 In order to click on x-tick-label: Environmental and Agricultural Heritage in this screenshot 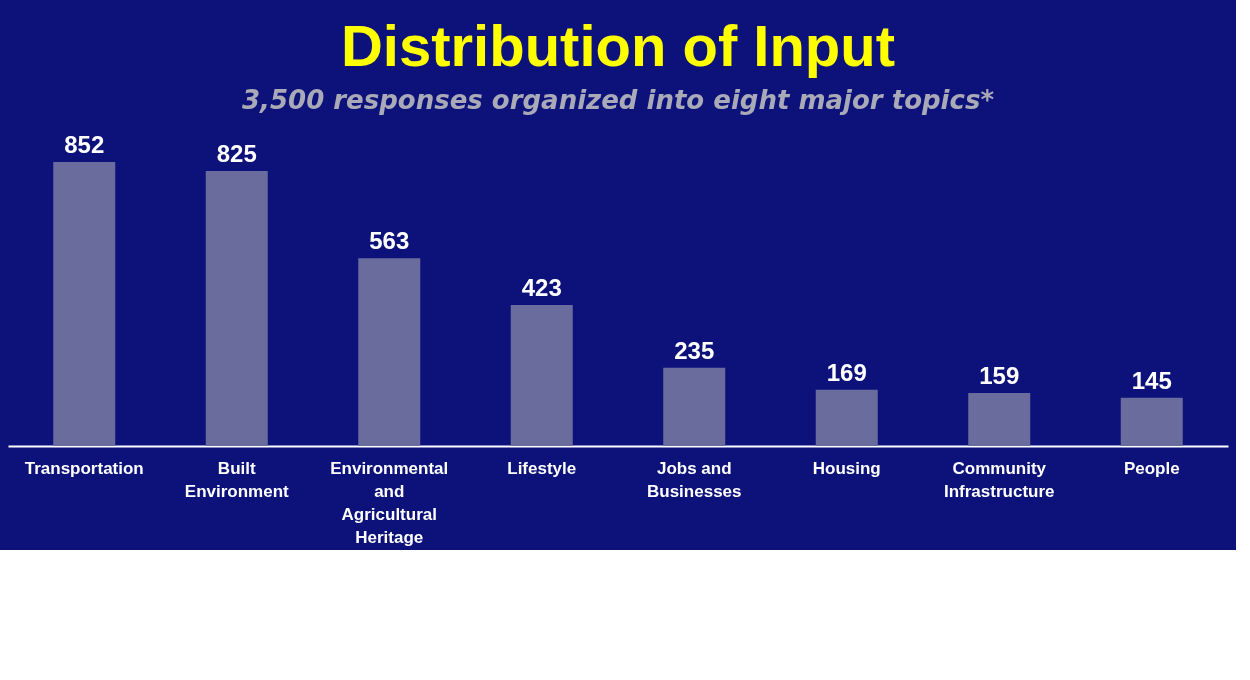, I will do `click(389, 502)`.